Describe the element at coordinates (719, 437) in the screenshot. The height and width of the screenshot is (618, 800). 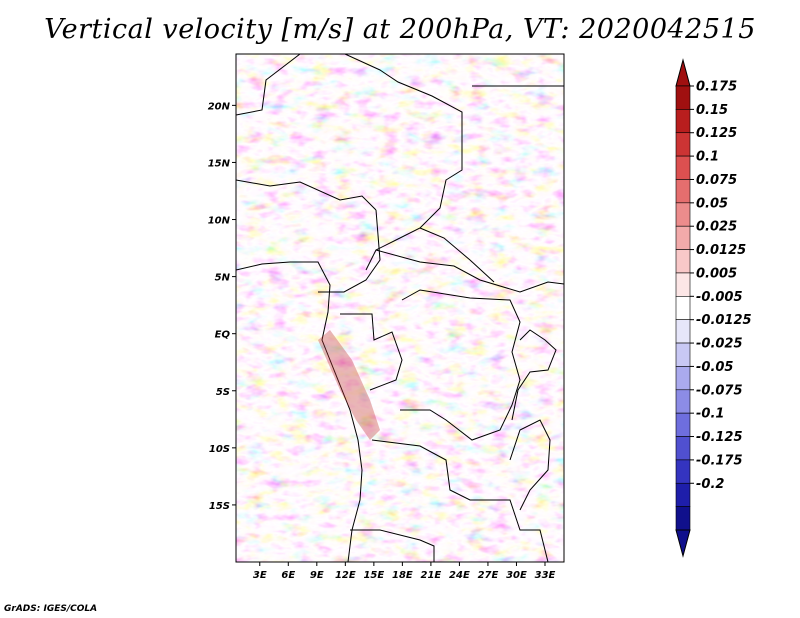
I see `colorbar-label: -0.125` at that location.